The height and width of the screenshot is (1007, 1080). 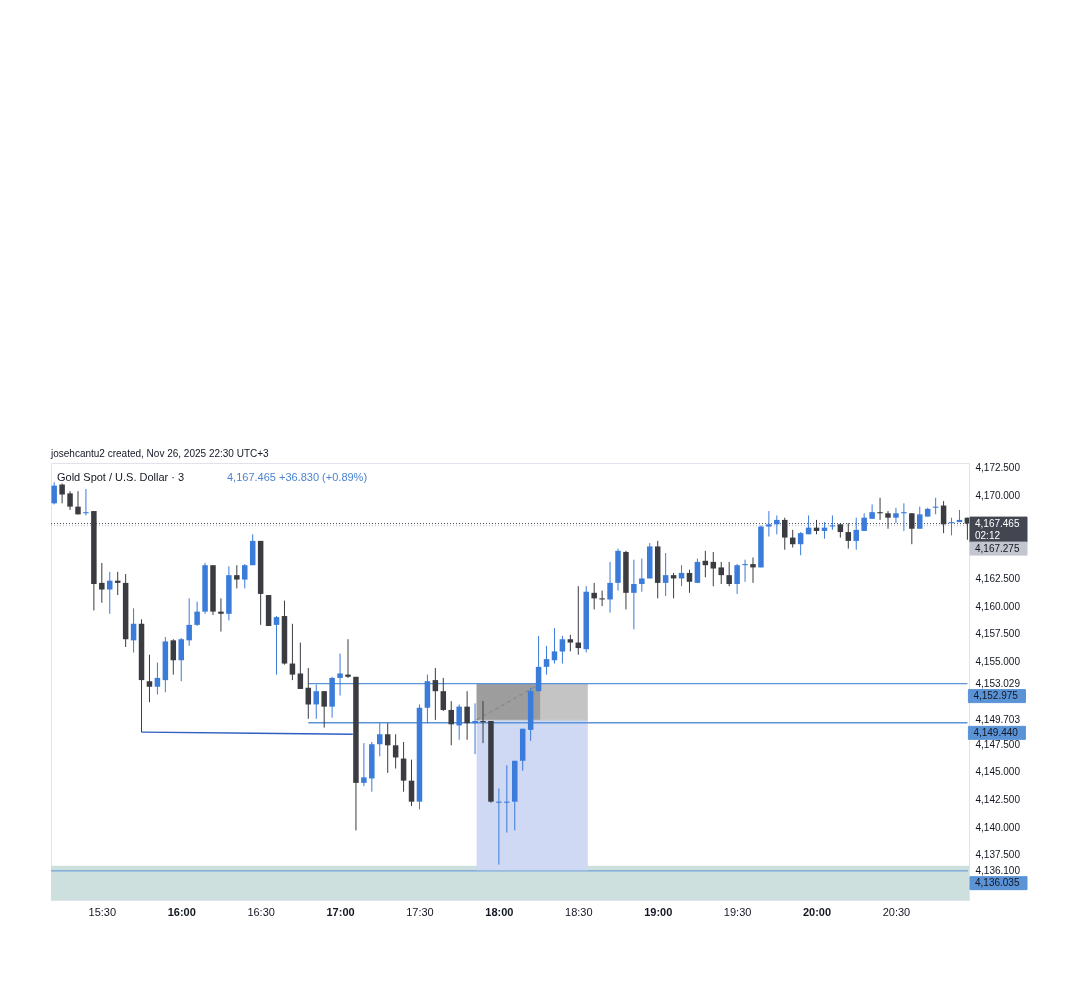 What do you see at coordinates (998, 827) in the screenshot?
I see `y-tick-label: 4,140.000` at bounding box center [998, 827].